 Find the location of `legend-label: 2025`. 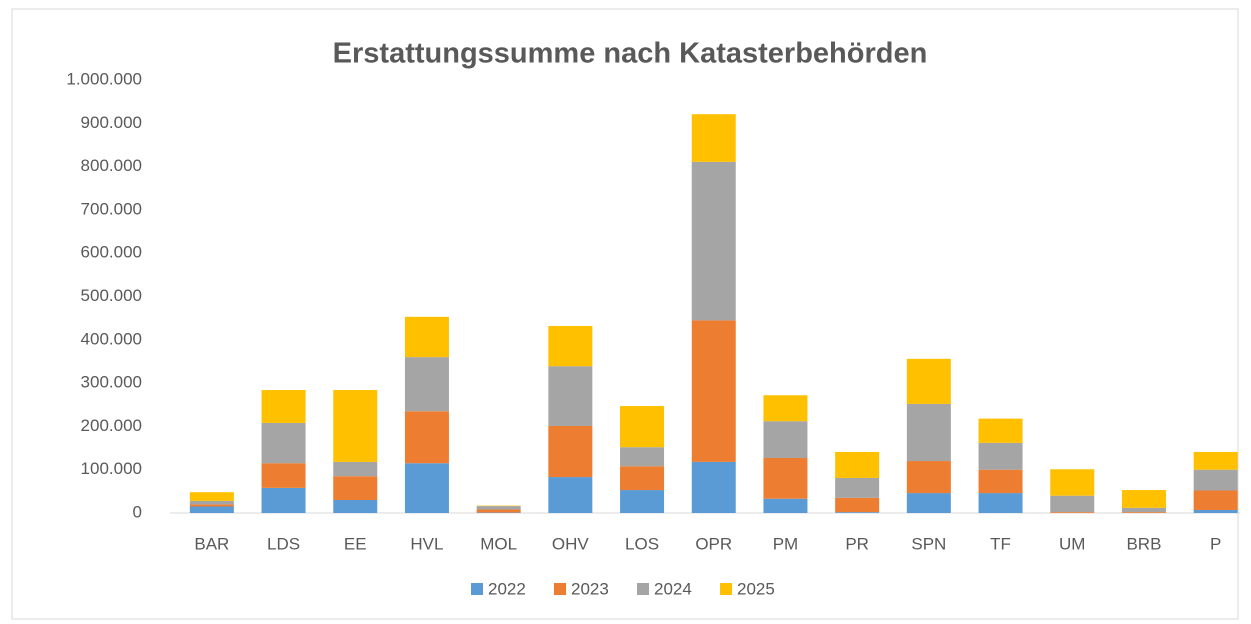

legend-label: 2025 is located at coordinates (756, 588).